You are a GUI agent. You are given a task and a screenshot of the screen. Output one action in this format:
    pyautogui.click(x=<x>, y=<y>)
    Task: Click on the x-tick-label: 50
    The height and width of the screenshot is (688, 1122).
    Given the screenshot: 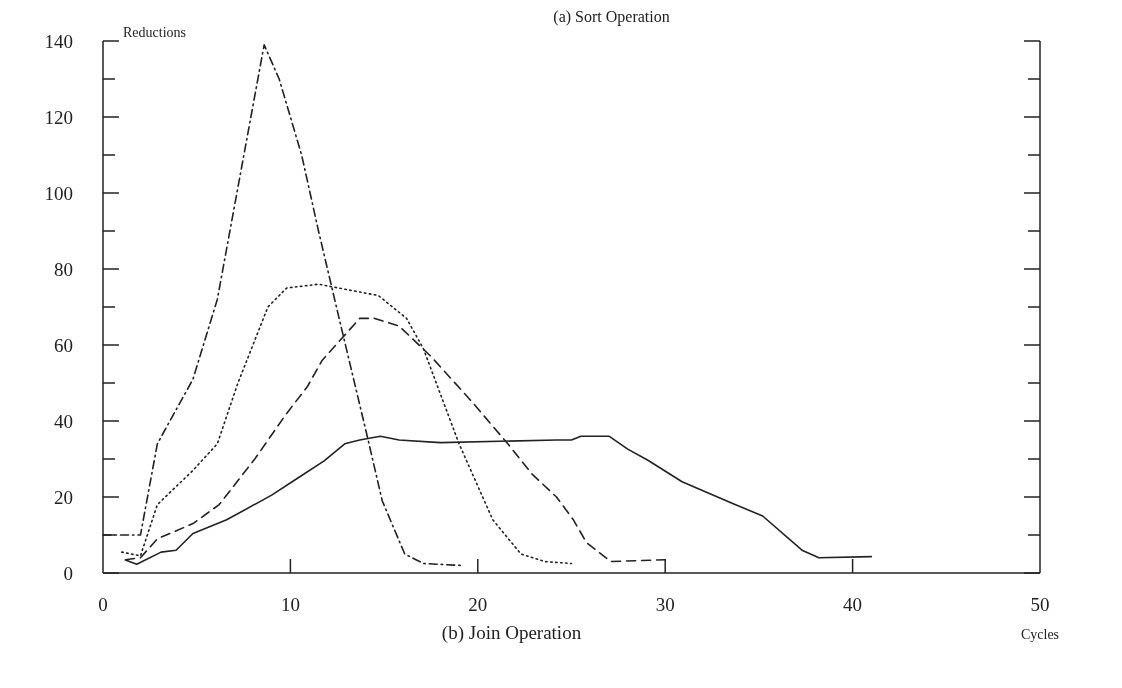 What is the action you would take?
    pyautogui.click(x=1040, y=604)
    